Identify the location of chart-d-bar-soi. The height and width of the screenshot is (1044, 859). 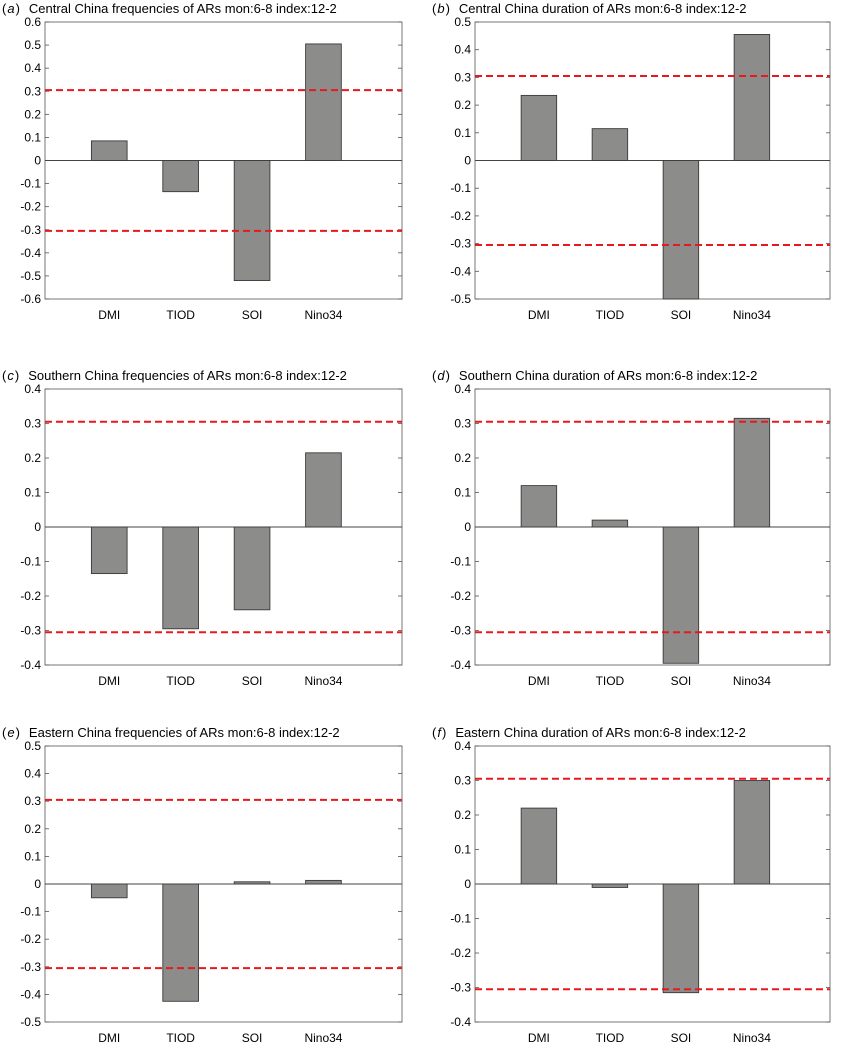
(681, 595).